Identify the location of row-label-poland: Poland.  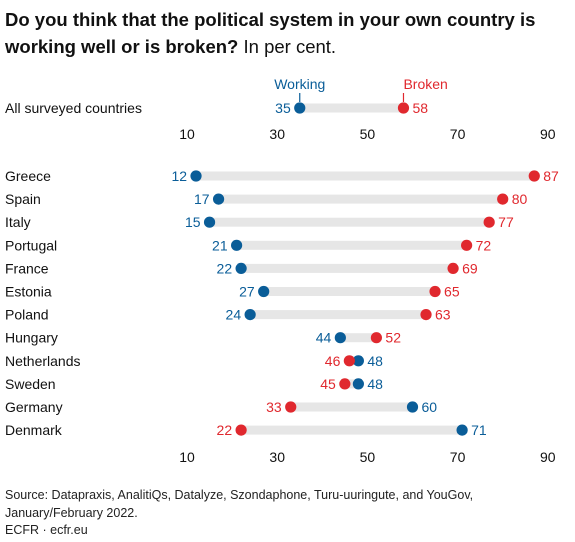
(27, 315).